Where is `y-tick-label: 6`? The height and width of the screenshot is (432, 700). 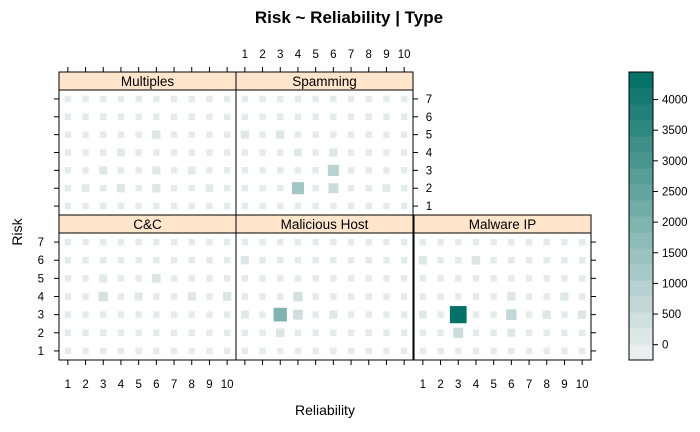
y-tick-label: 6 is located at coordinates (41, 261).